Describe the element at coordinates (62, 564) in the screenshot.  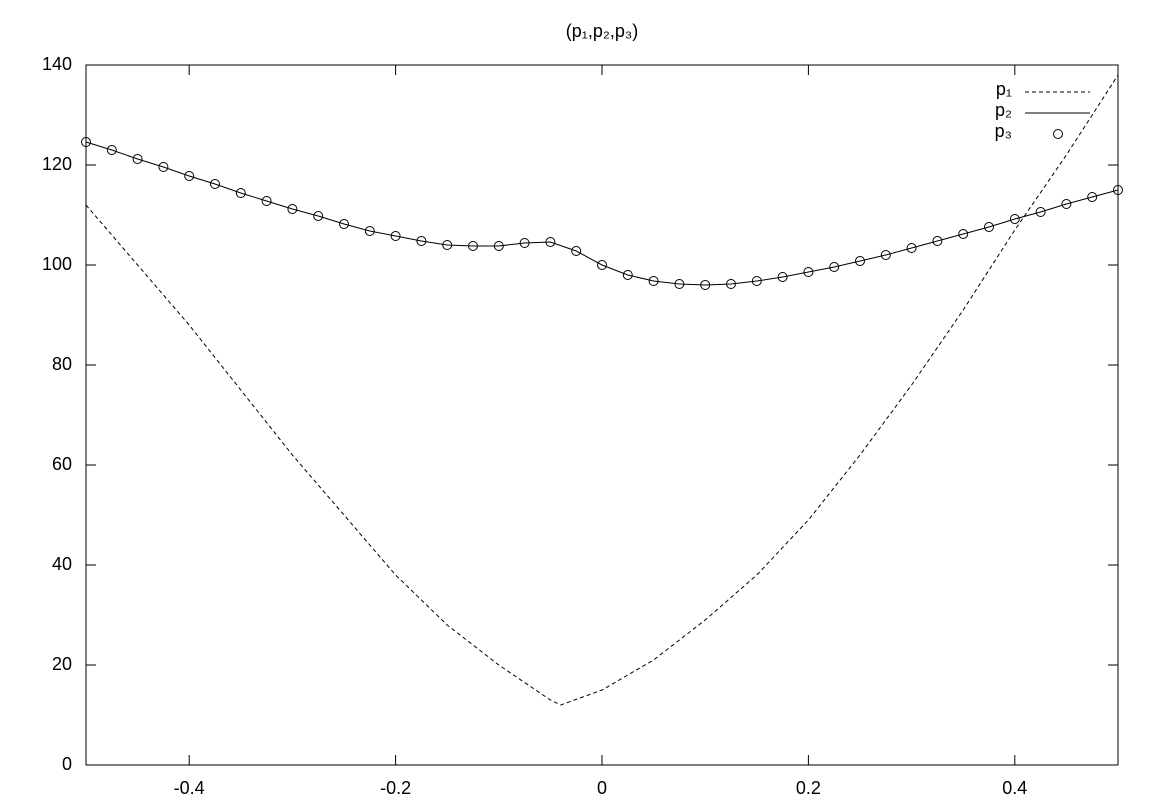
I see `y-tick-label: 40` at that location.